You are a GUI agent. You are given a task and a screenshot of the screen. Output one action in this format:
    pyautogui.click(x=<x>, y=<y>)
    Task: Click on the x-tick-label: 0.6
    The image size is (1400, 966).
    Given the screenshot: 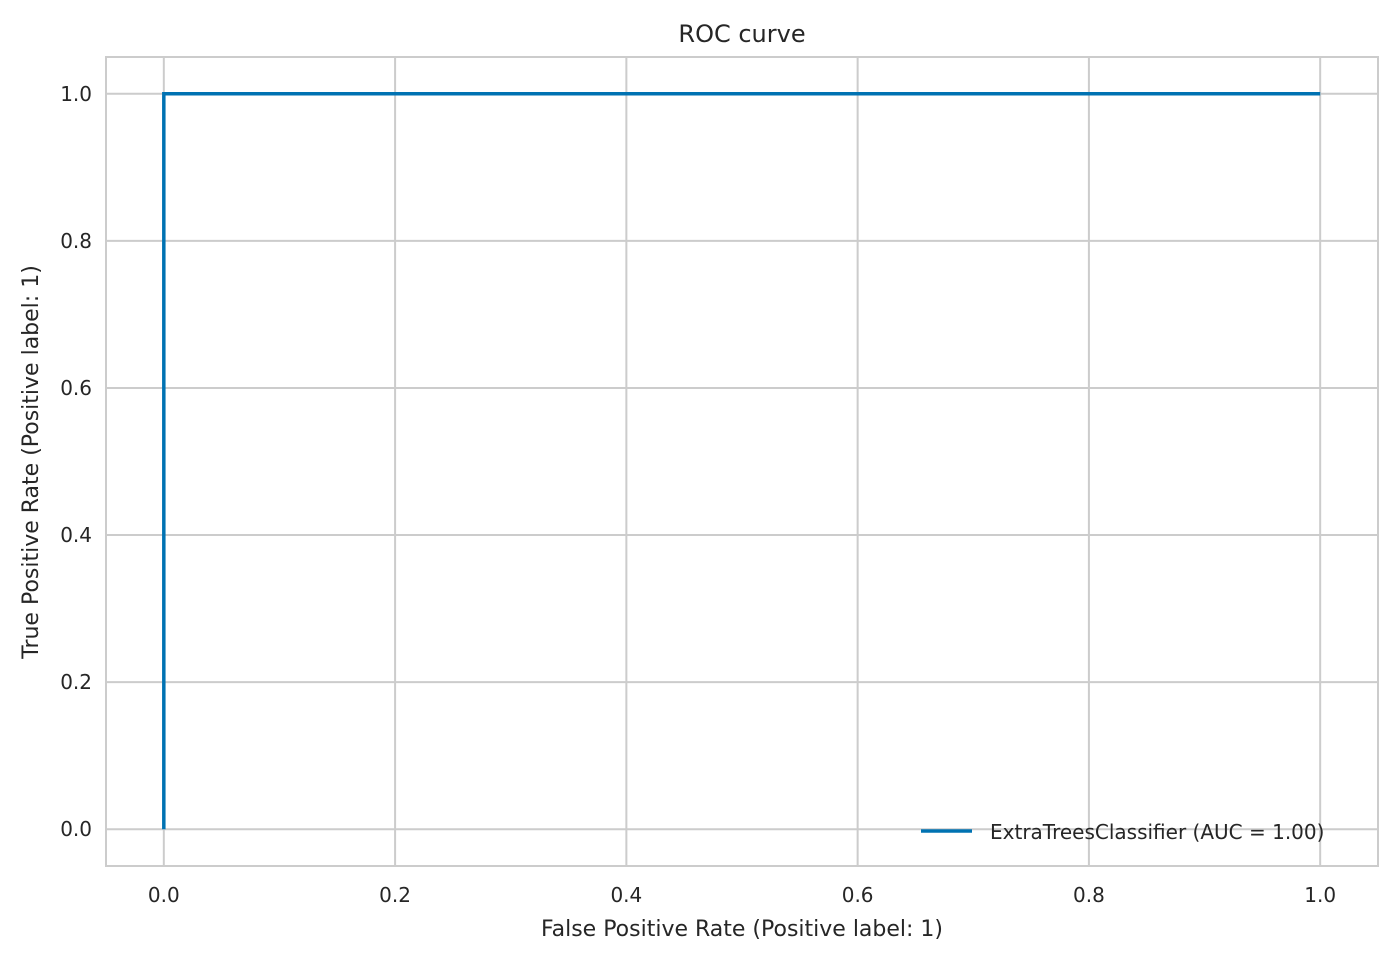 What is the action you would take?
    pyautogui.click(x=858, y=895)
    